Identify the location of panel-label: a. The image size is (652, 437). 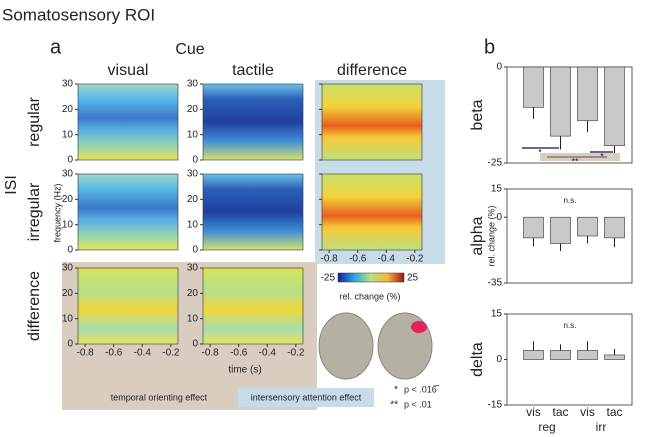
(56, 47).